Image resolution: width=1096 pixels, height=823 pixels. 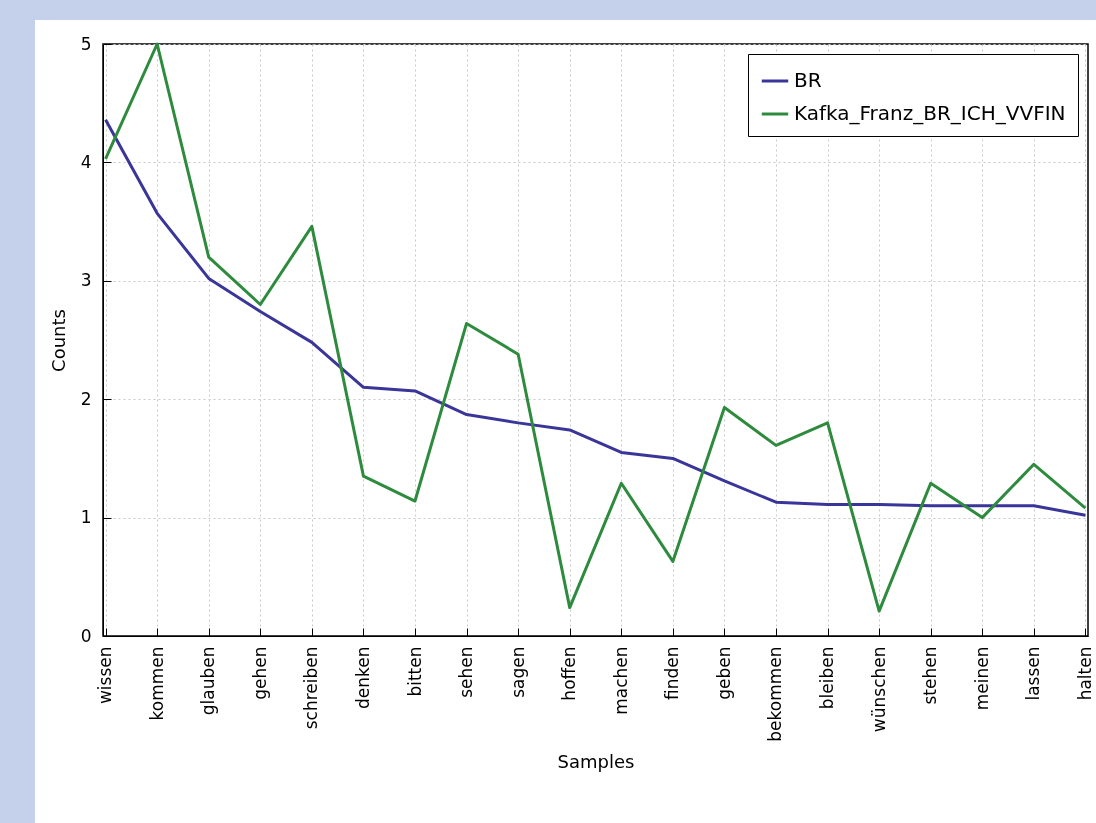 What do you see at coordinates (775, 694) in the screenshot?
I see `x-tick-label: bekommen` at bounding box center [775, 694].